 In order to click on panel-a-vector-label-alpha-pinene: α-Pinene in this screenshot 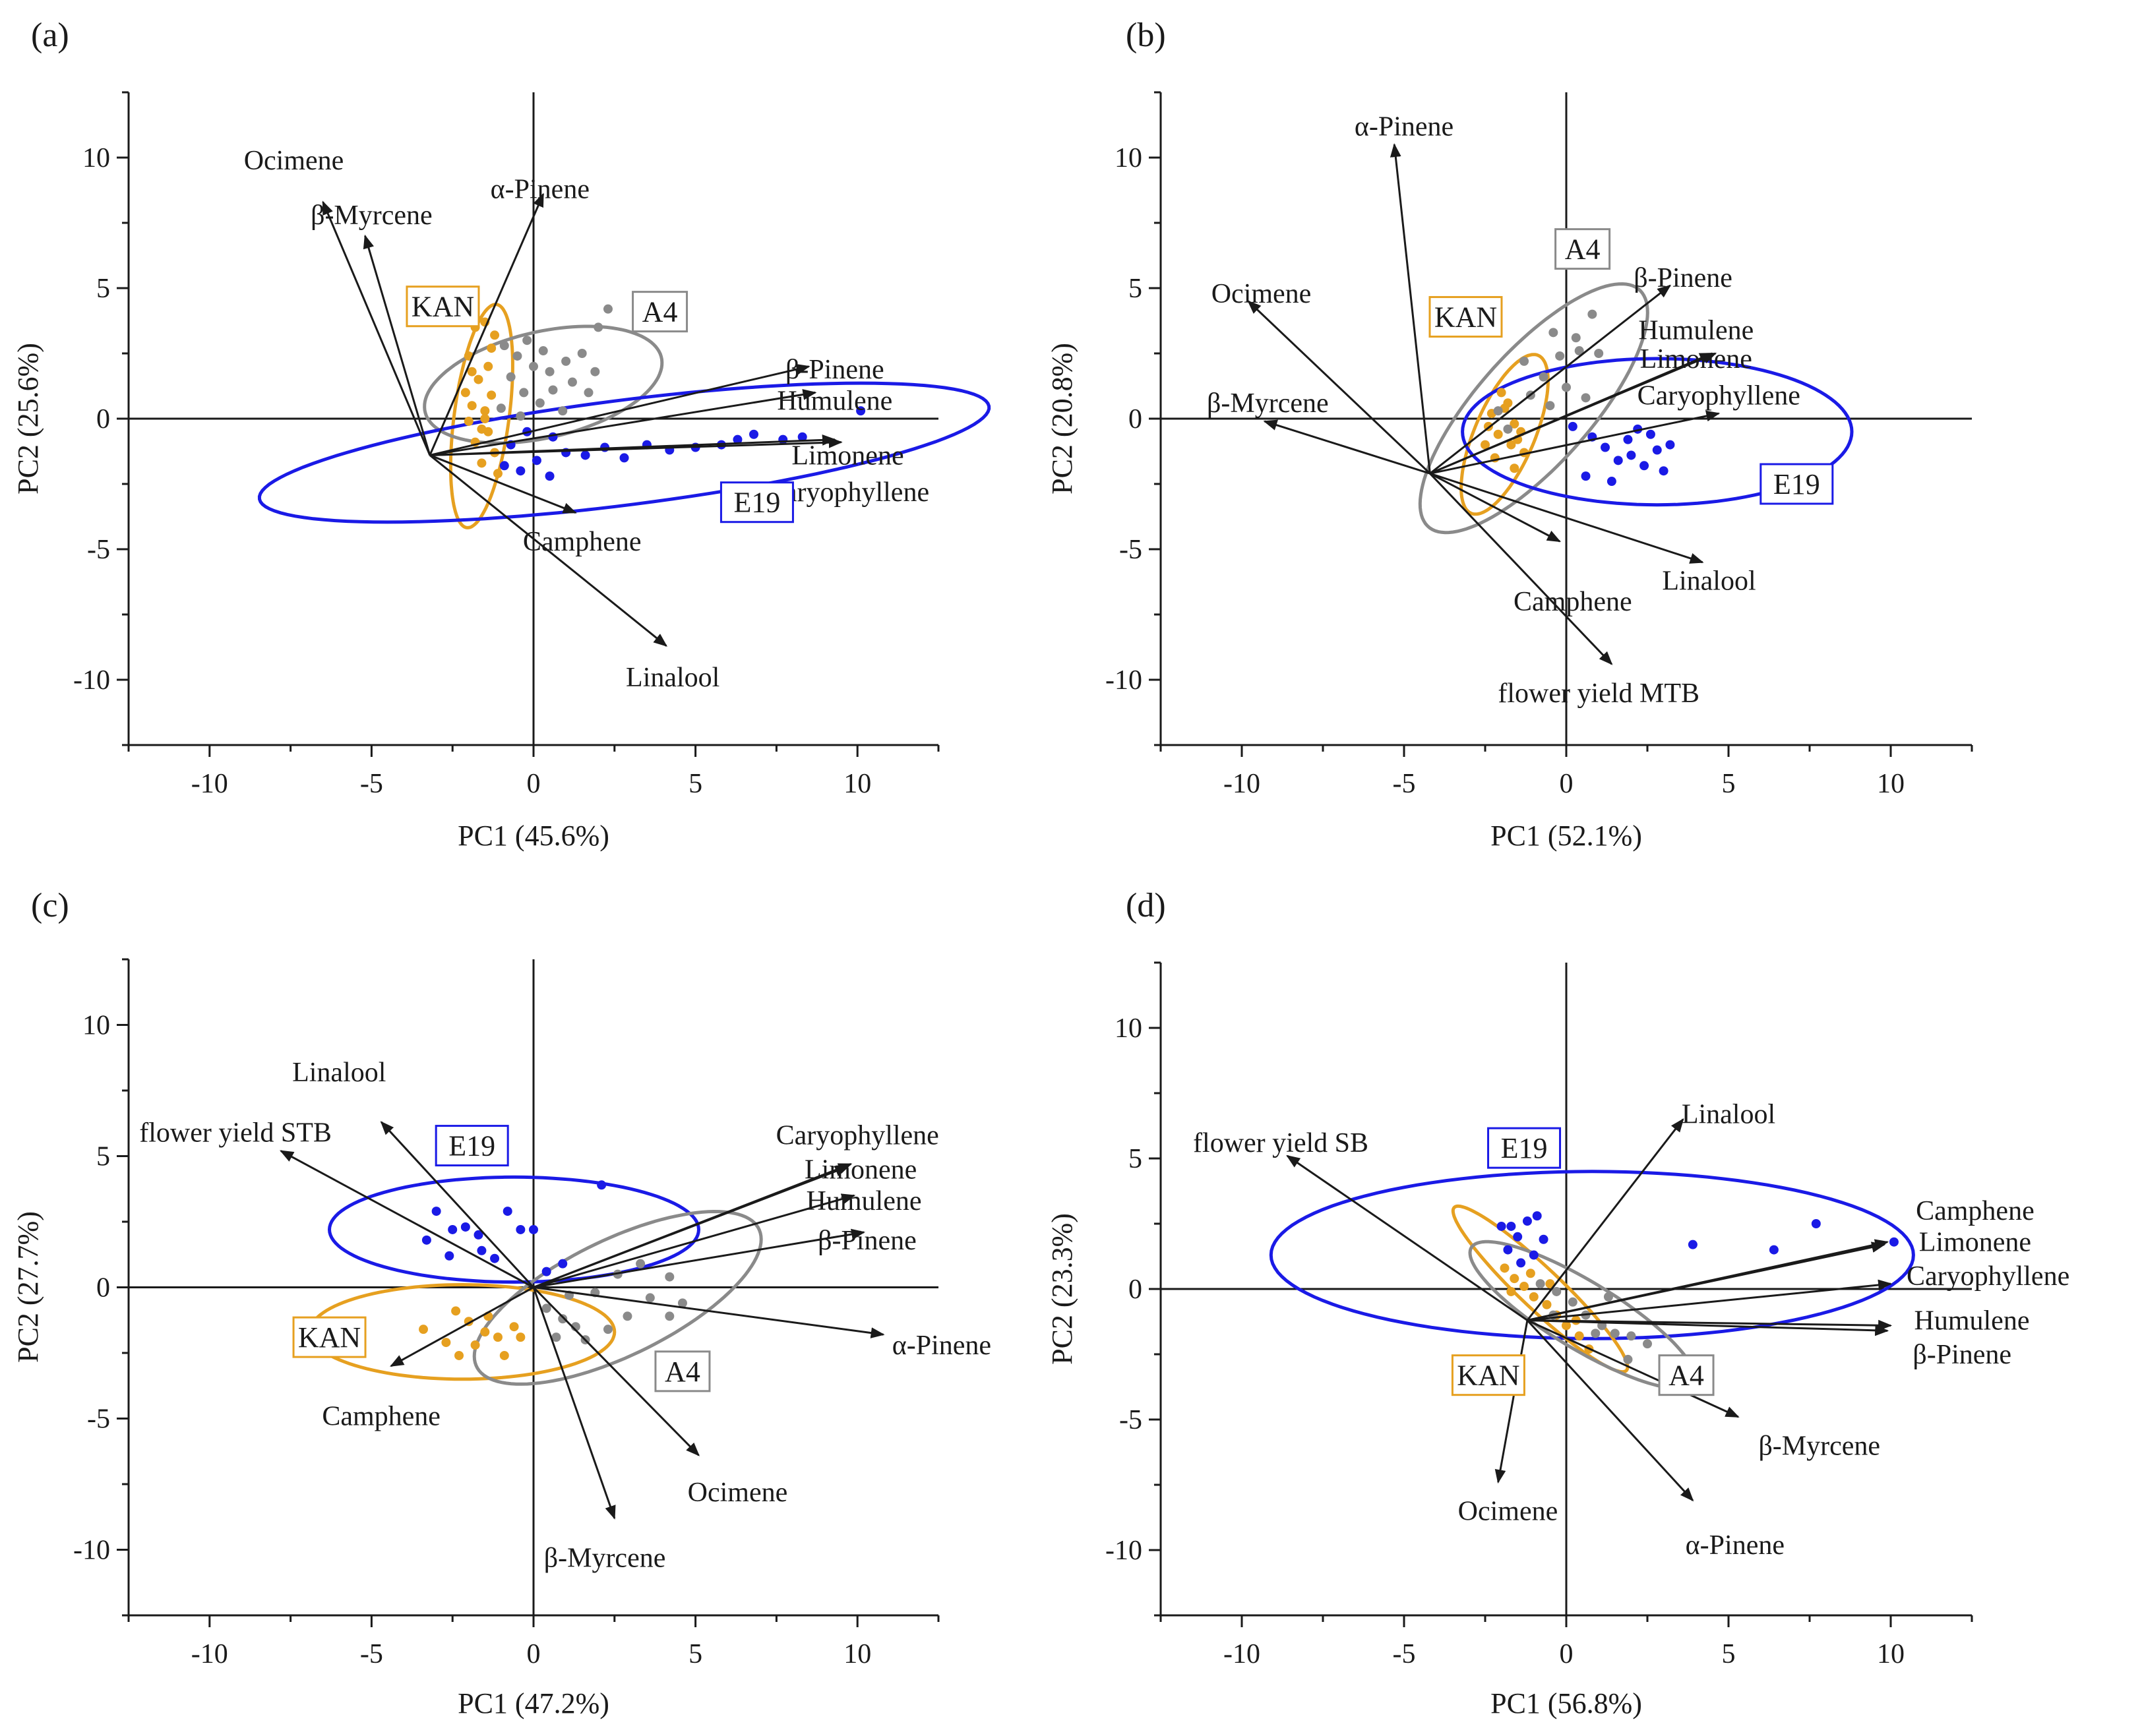, I will do `click(540, 190)`.